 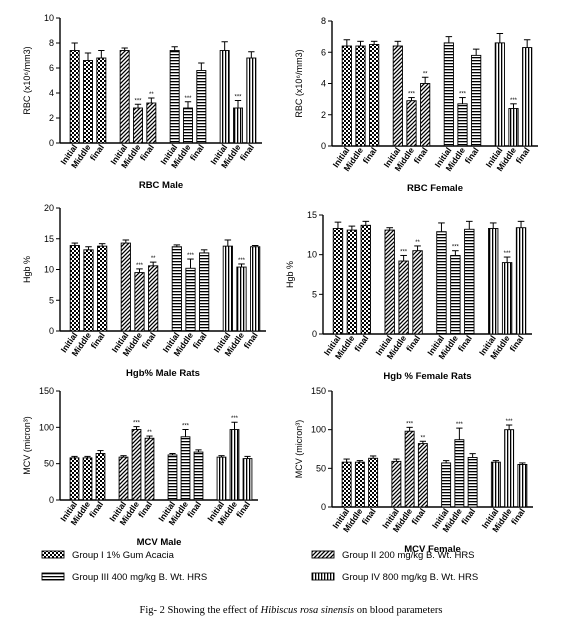 What do you see at coordinates (435, 188) in the screenshot?
I see `chart-title: RBC Female` at bounding box center [435, 188].